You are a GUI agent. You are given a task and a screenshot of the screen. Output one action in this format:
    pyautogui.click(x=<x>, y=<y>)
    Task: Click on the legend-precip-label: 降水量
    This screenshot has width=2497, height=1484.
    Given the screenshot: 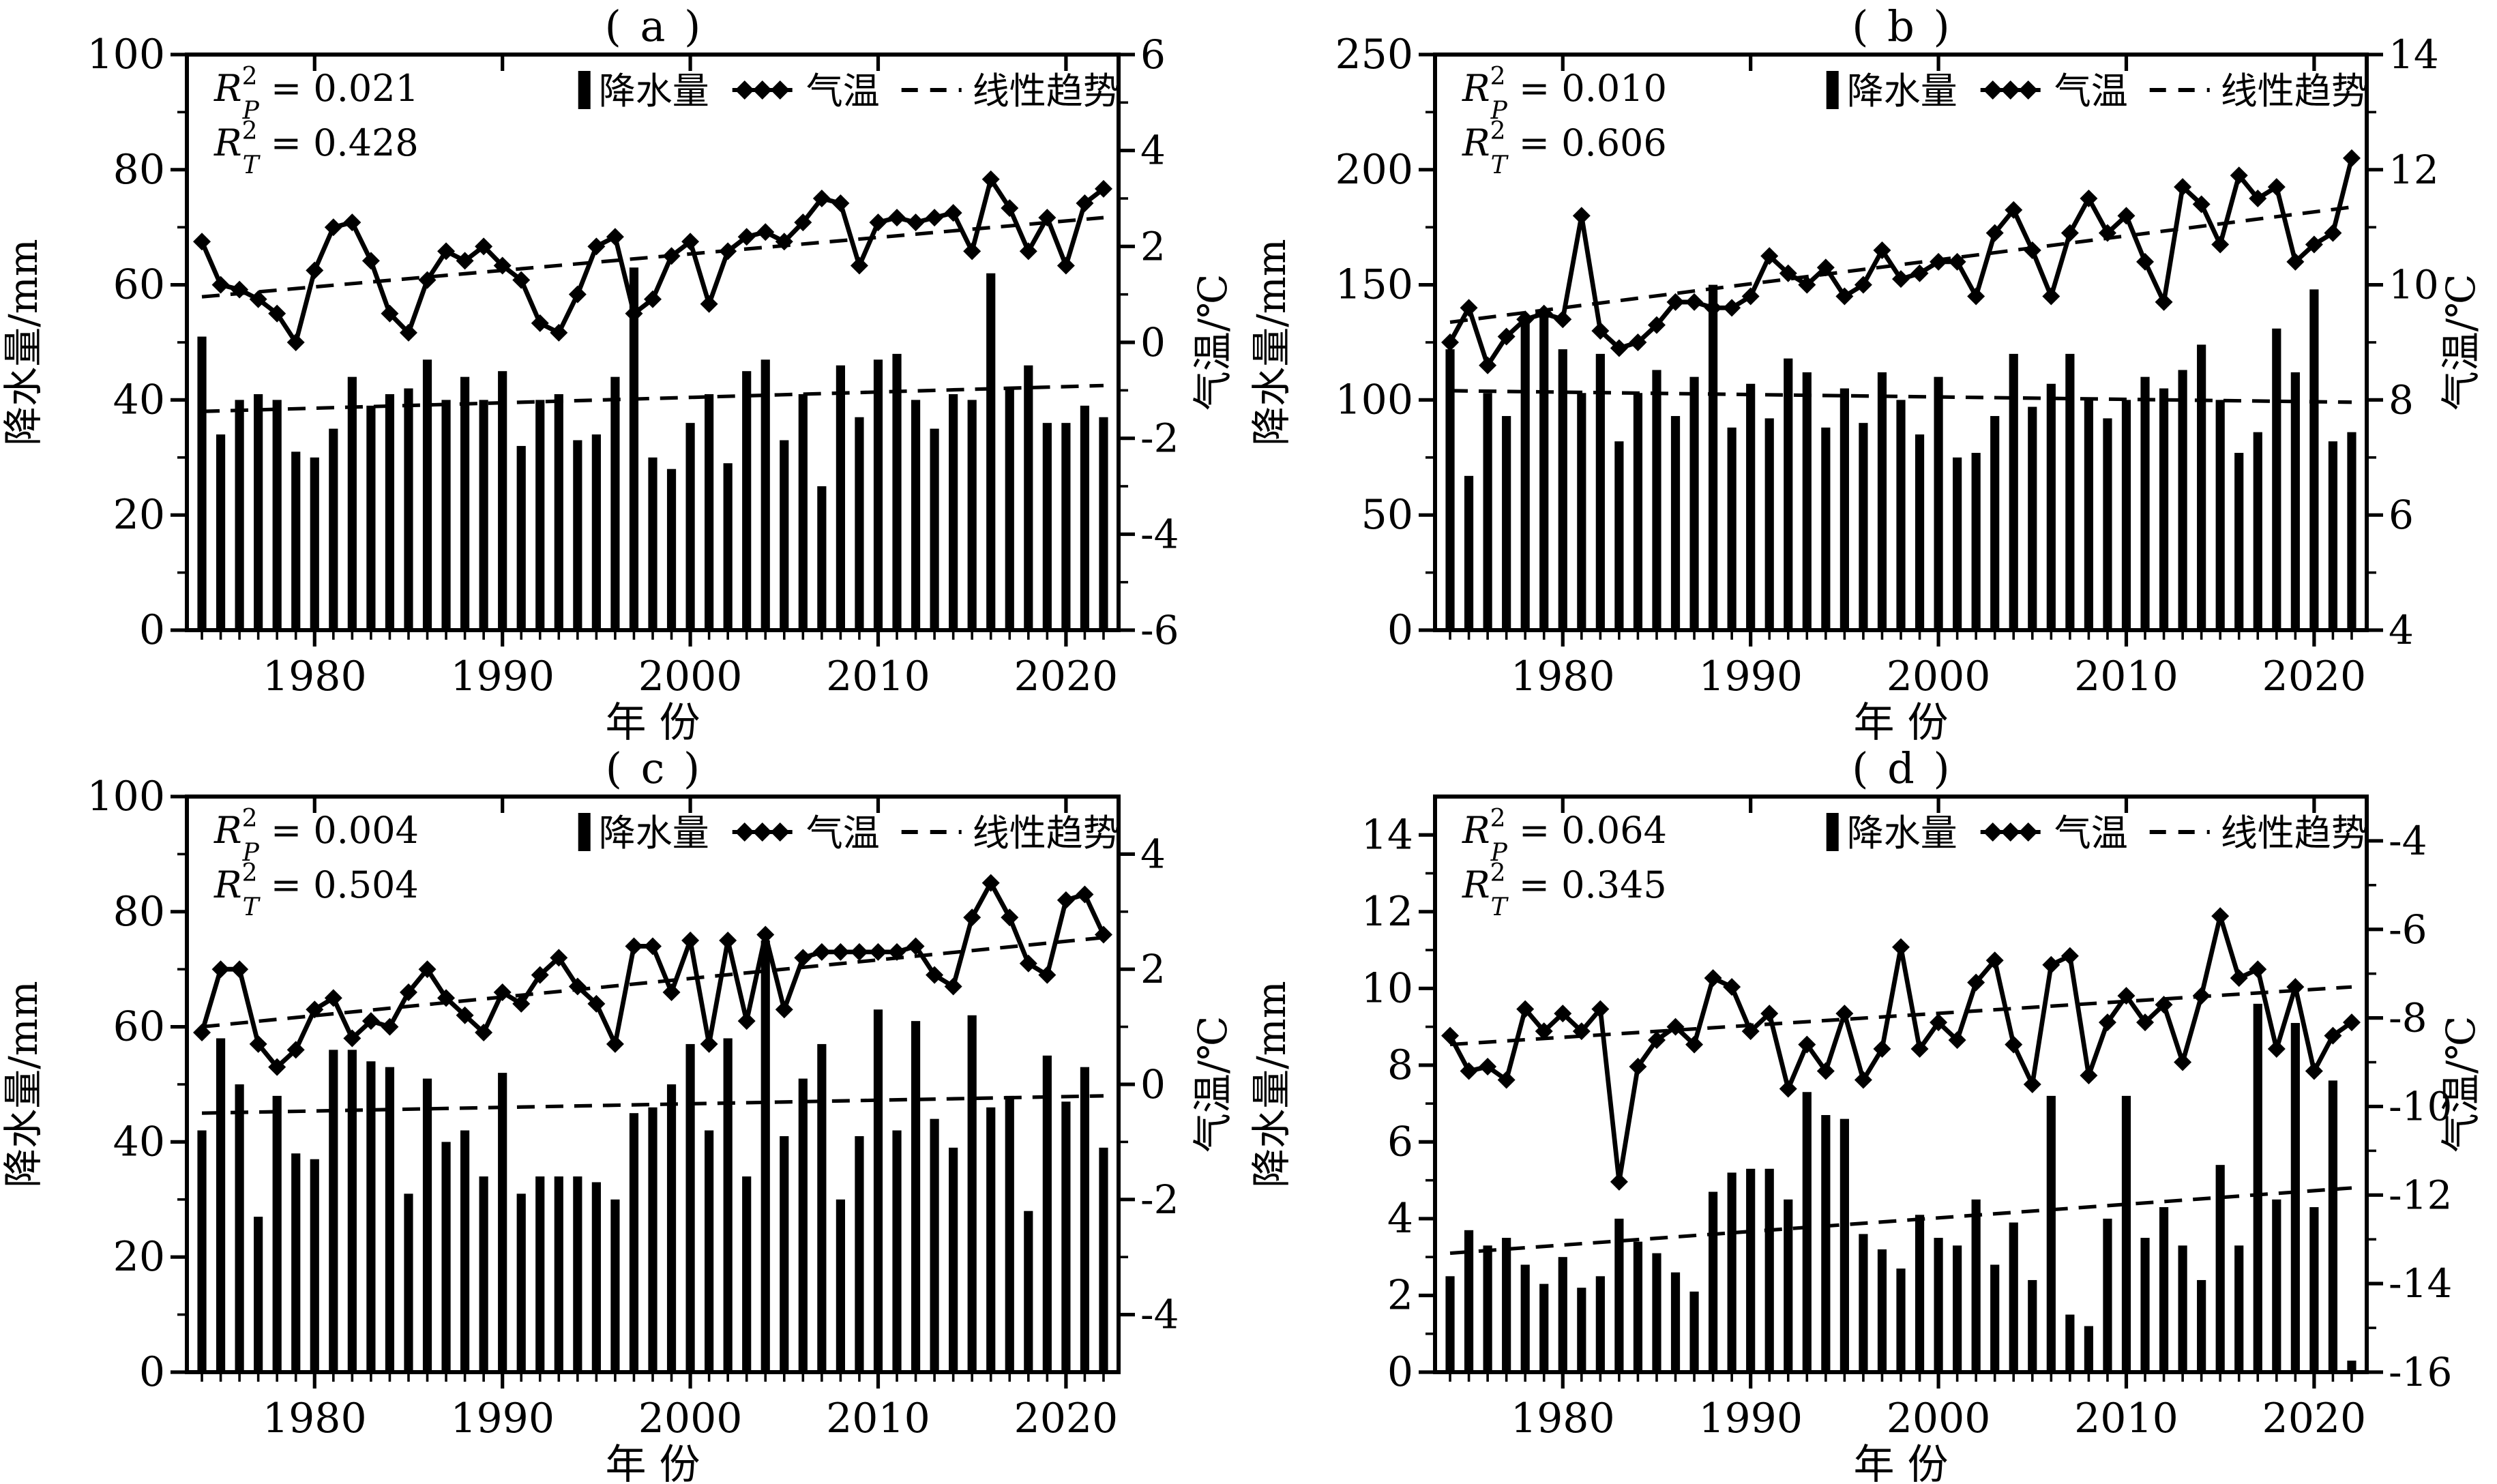 What is the action you would take?
    pyautogui.click(x=1902, y=91)
    